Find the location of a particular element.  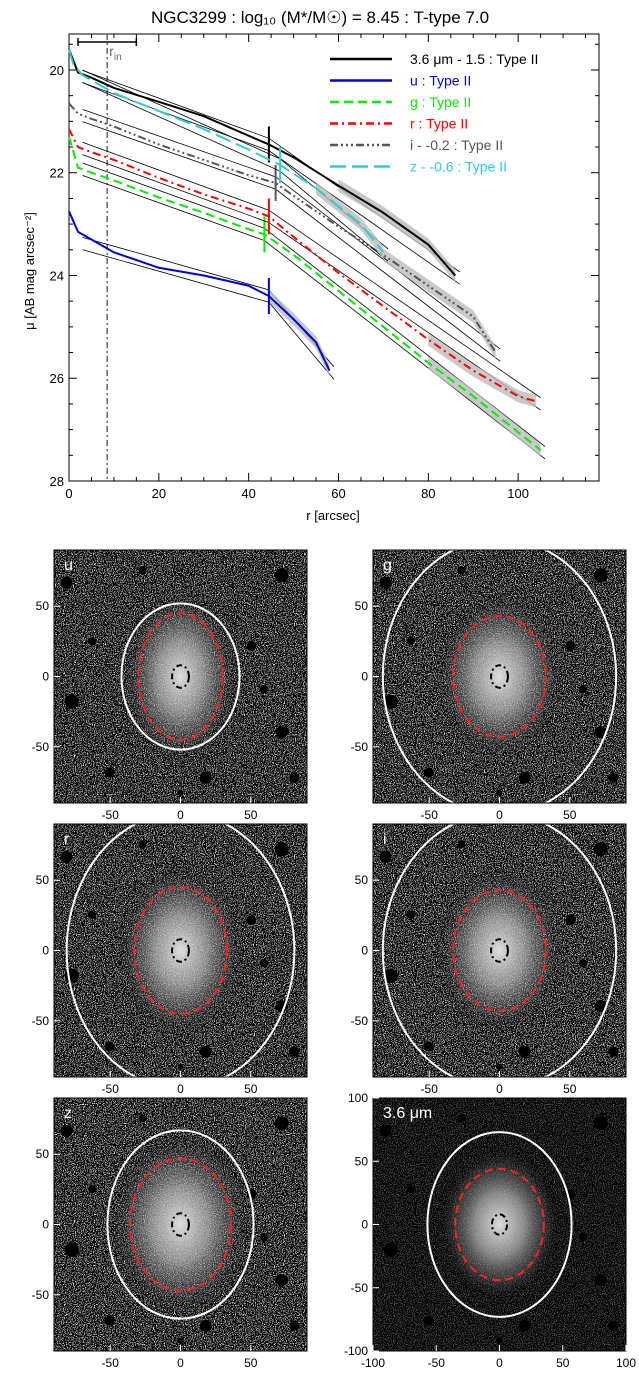

x-tick-label: 20 is located at coordinates (159, 493).